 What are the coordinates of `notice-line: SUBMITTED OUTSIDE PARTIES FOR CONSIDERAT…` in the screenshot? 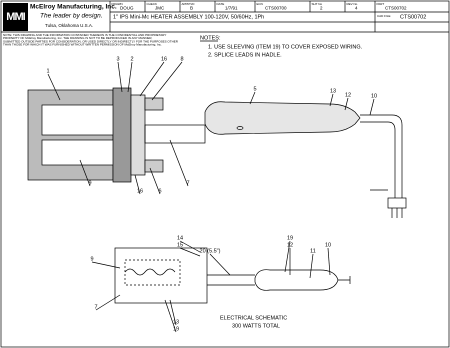 It's located at (91, 41).